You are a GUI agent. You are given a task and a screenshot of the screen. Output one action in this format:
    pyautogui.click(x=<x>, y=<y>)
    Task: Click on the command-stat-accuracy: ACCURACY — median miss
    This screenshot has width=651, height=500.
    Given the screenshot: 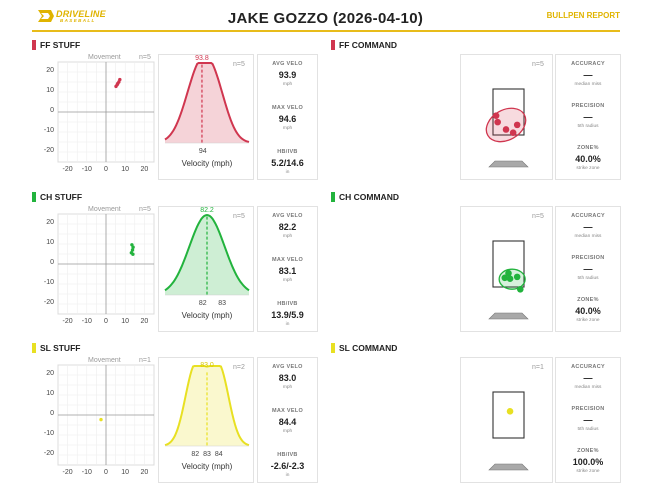 What is the action you would take?
    pyautogui.click(x=588, y=377)
    